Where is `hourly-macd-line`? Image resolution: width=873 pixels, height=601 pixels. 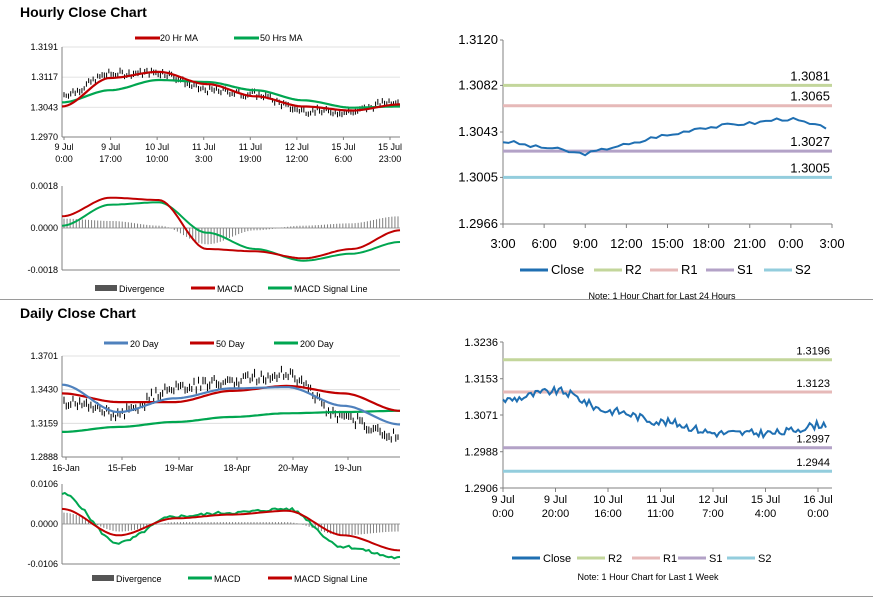 hourly-macd-line is located at coordinates (231, 228).